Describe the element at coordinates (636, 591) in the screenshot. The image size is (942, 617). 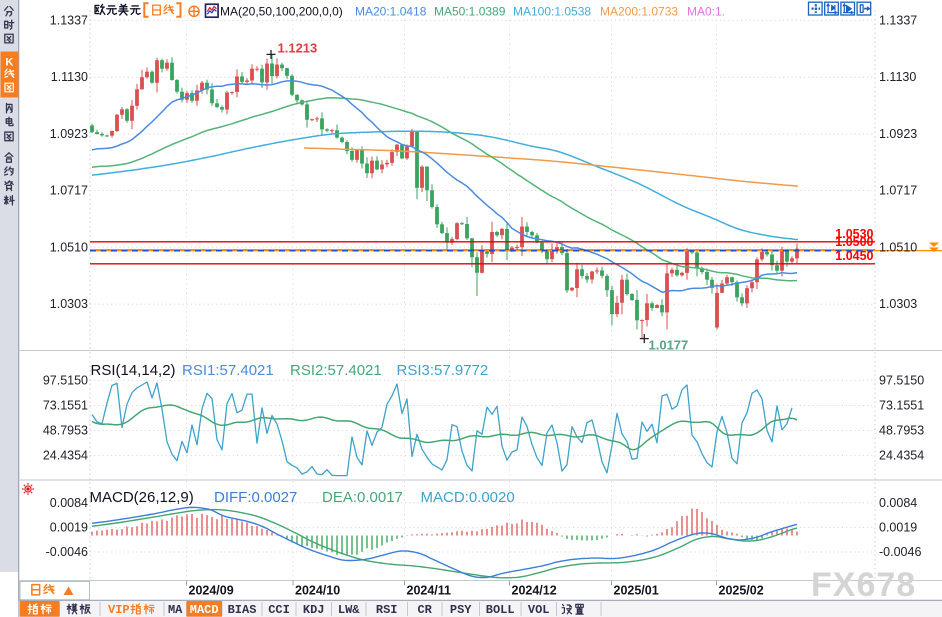
I see `svg-text: 2025/01` at that location.